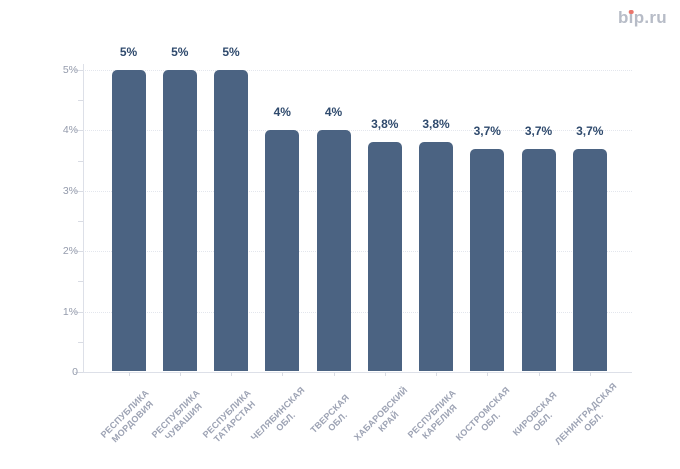 The image size is (680, 469). Describe the element at coordinates (590, 418) in the screenshot. I see `x-axis-category-label: ЛЕНИНГРАДСКАЯ ОБЛ.` at that location.